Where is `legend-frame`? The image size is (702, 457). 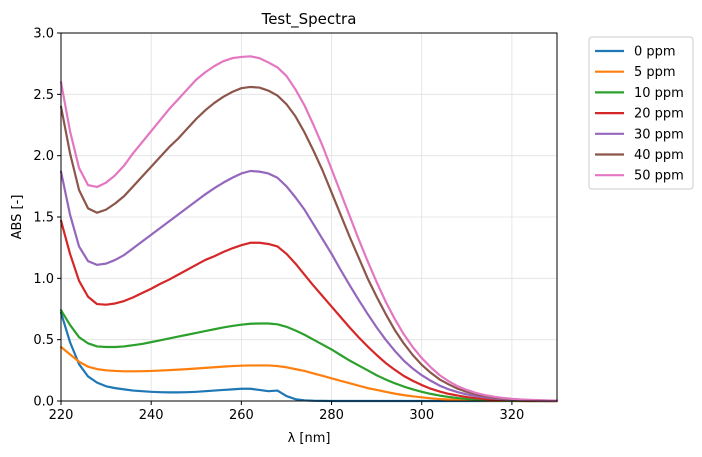
legend-frame is located at coordinates (641, 113).